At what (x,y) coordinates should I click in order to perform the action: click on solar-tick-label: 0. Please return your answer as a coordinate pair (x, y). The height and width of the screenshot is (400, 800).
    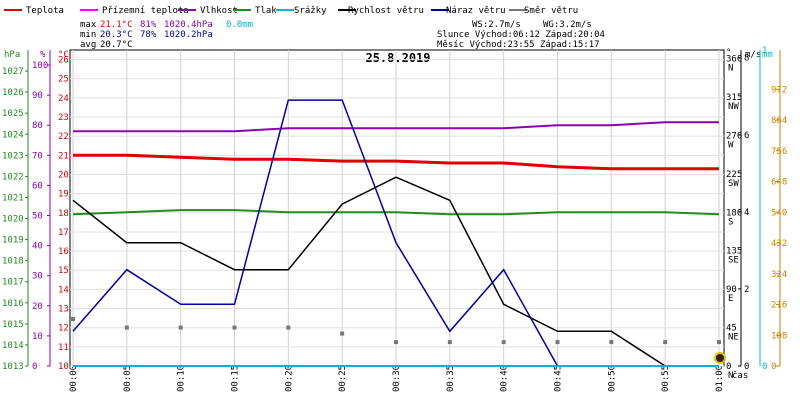
    Looking at the image, I should click on (773, 367).